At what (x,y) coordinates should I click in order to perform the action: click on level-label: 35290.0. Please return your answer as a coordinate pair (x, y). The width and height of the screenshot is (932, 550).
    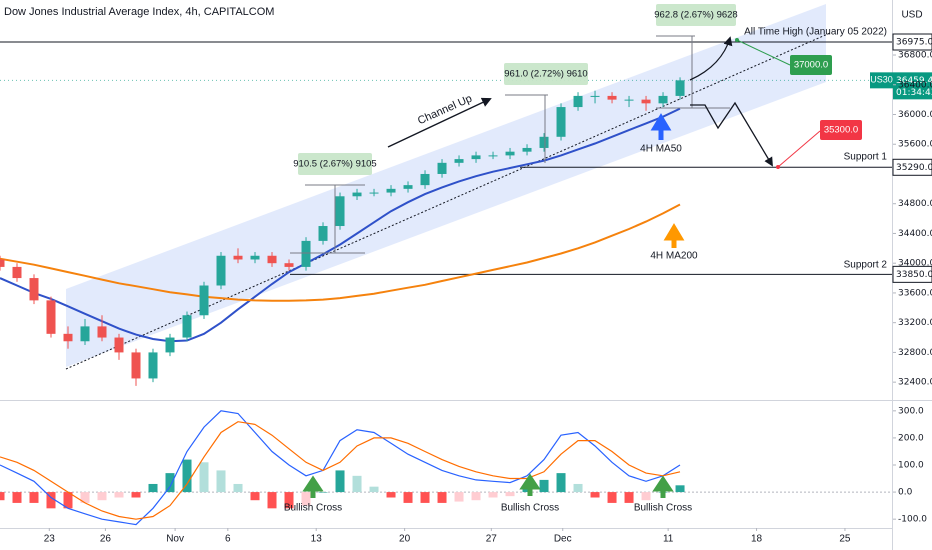
    Looking at the image, I should click on (914, 168).